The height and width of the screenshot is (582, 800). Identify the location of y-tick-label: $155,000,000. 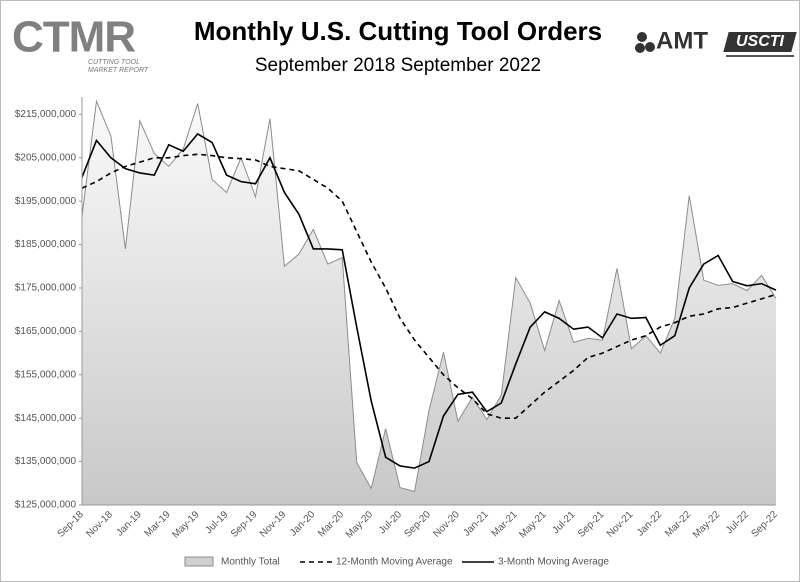
(46, 374).